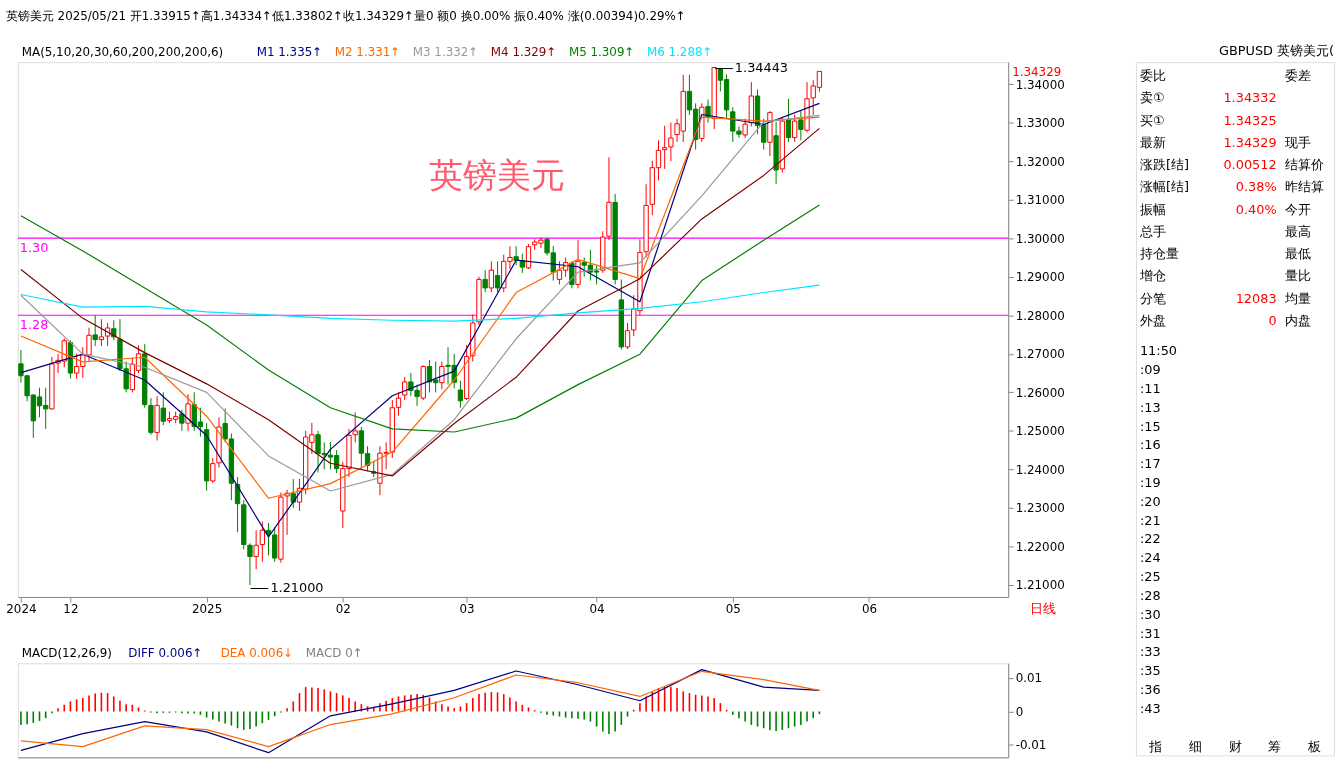 Image resolution: width=1340 pixels, height=773 pixels. What do you see at coordinates (1250, 142) in the screenshot?
I see `text: 1.34329` at bounding box center [1250, 142].